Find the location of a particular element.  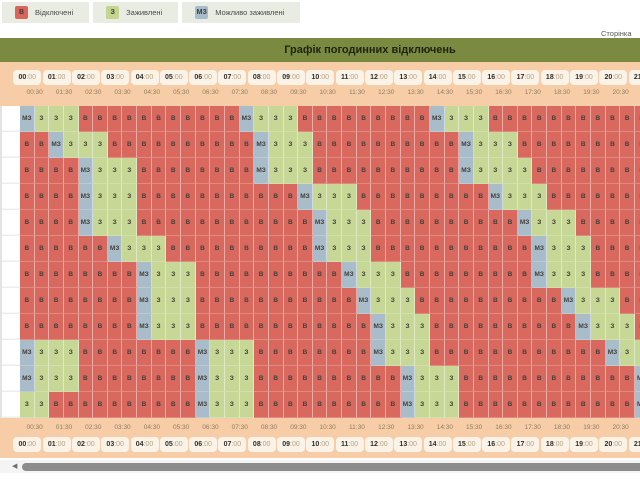

hour-label: 08:00 is located at coordinates (261, 77).